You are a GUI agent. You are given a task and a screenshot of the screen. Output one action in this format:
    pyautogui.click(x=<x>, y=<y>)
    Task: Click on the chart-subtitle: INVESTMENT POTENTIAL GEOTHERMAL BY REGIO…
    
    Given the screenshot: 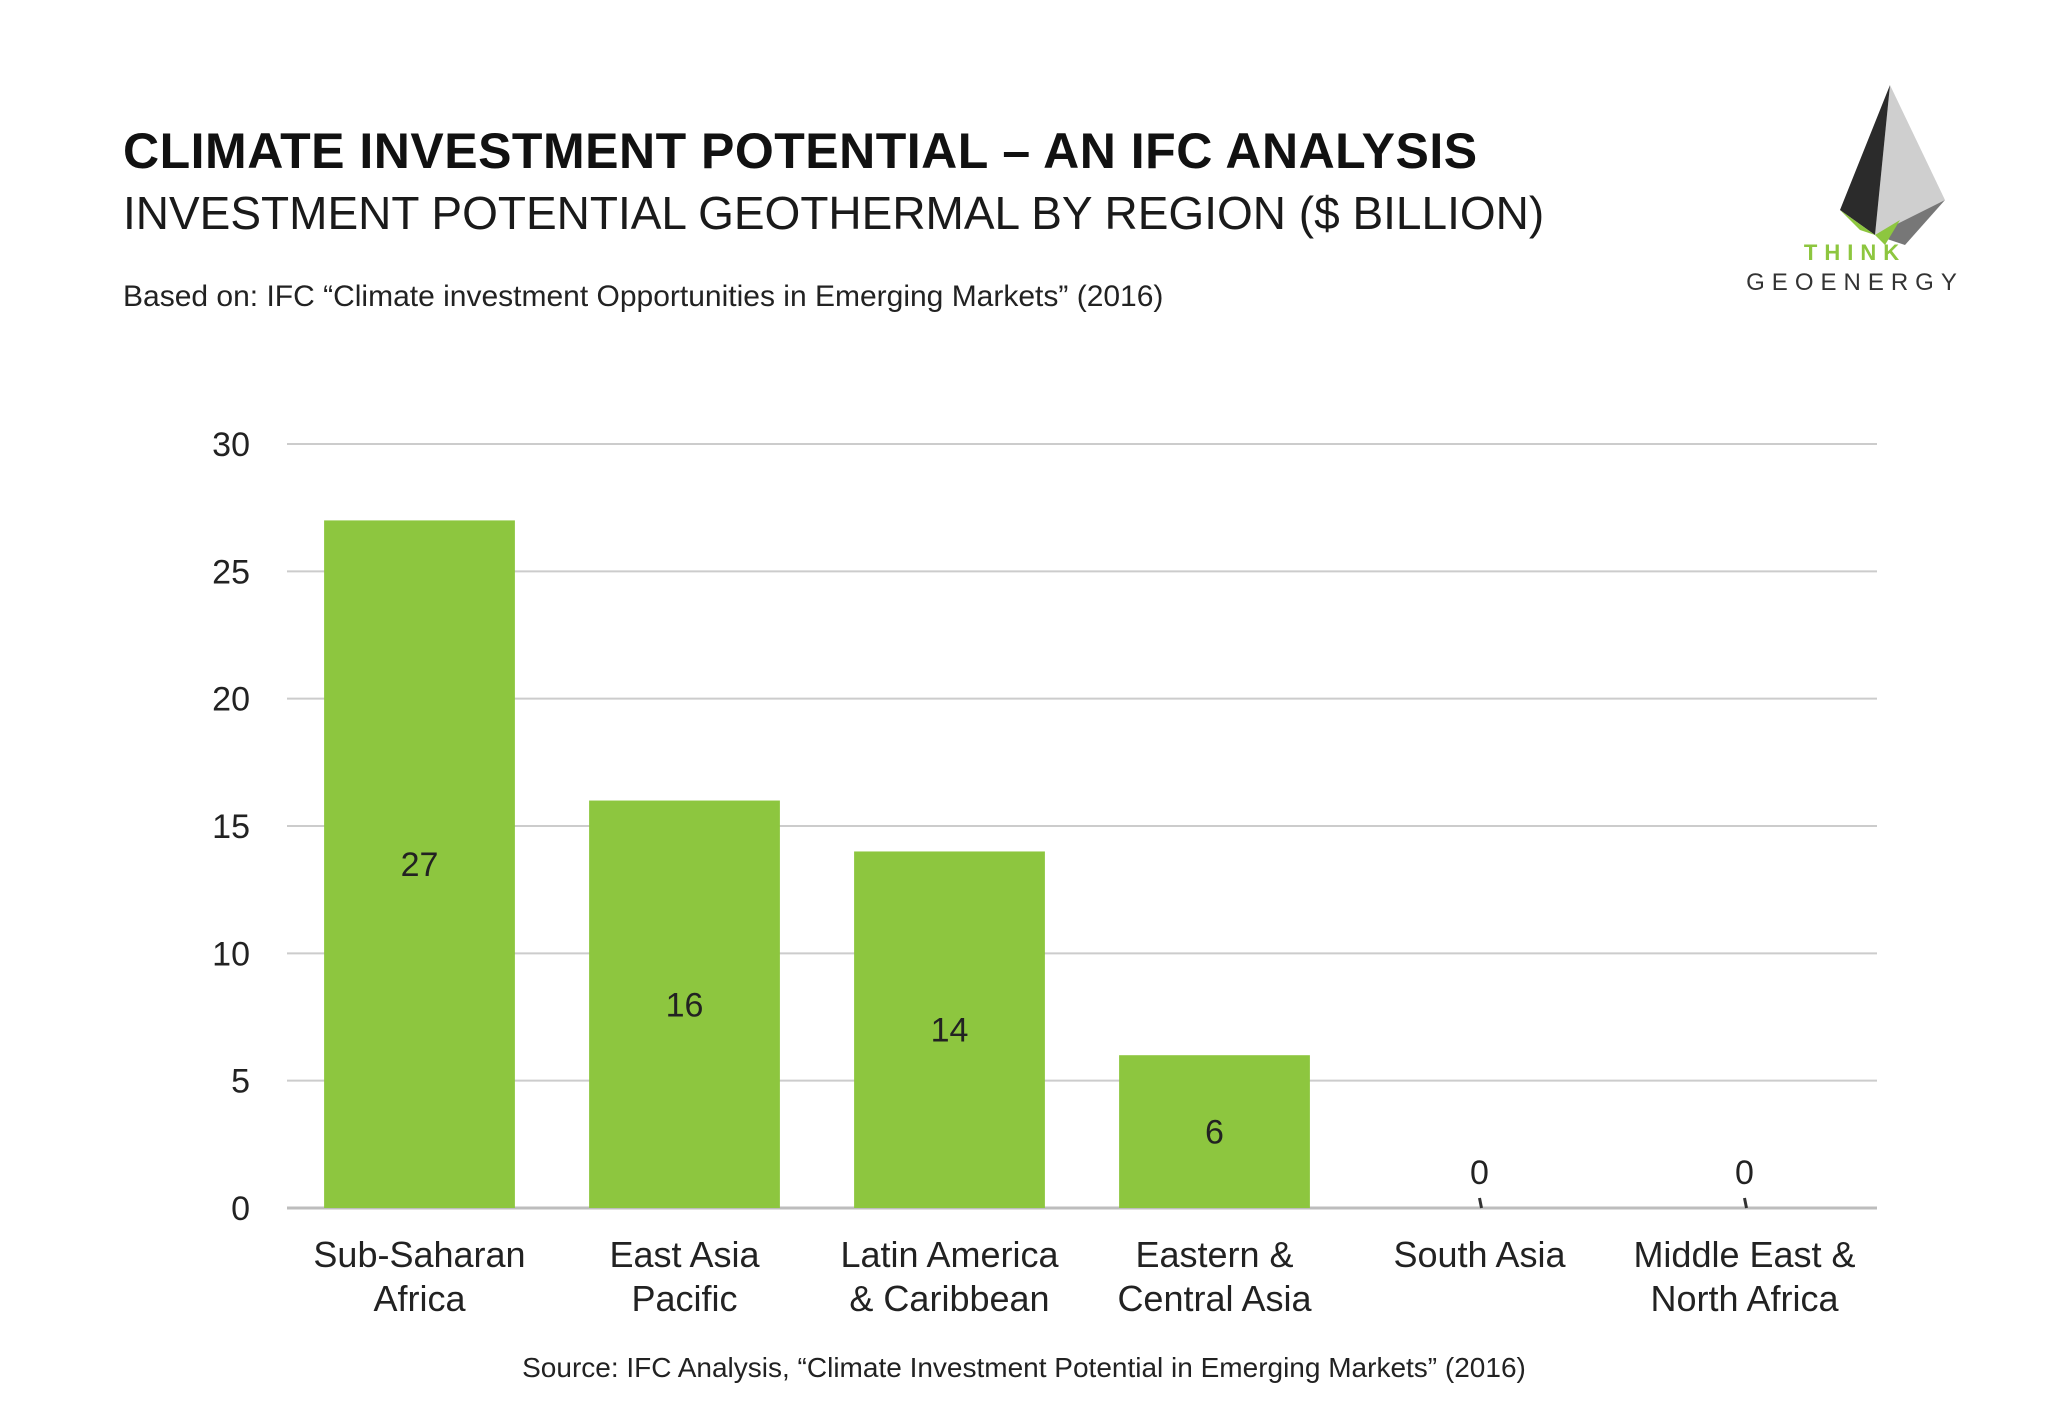 What is the action you would take?
    pyautogui.click(x=834, y=213)
    